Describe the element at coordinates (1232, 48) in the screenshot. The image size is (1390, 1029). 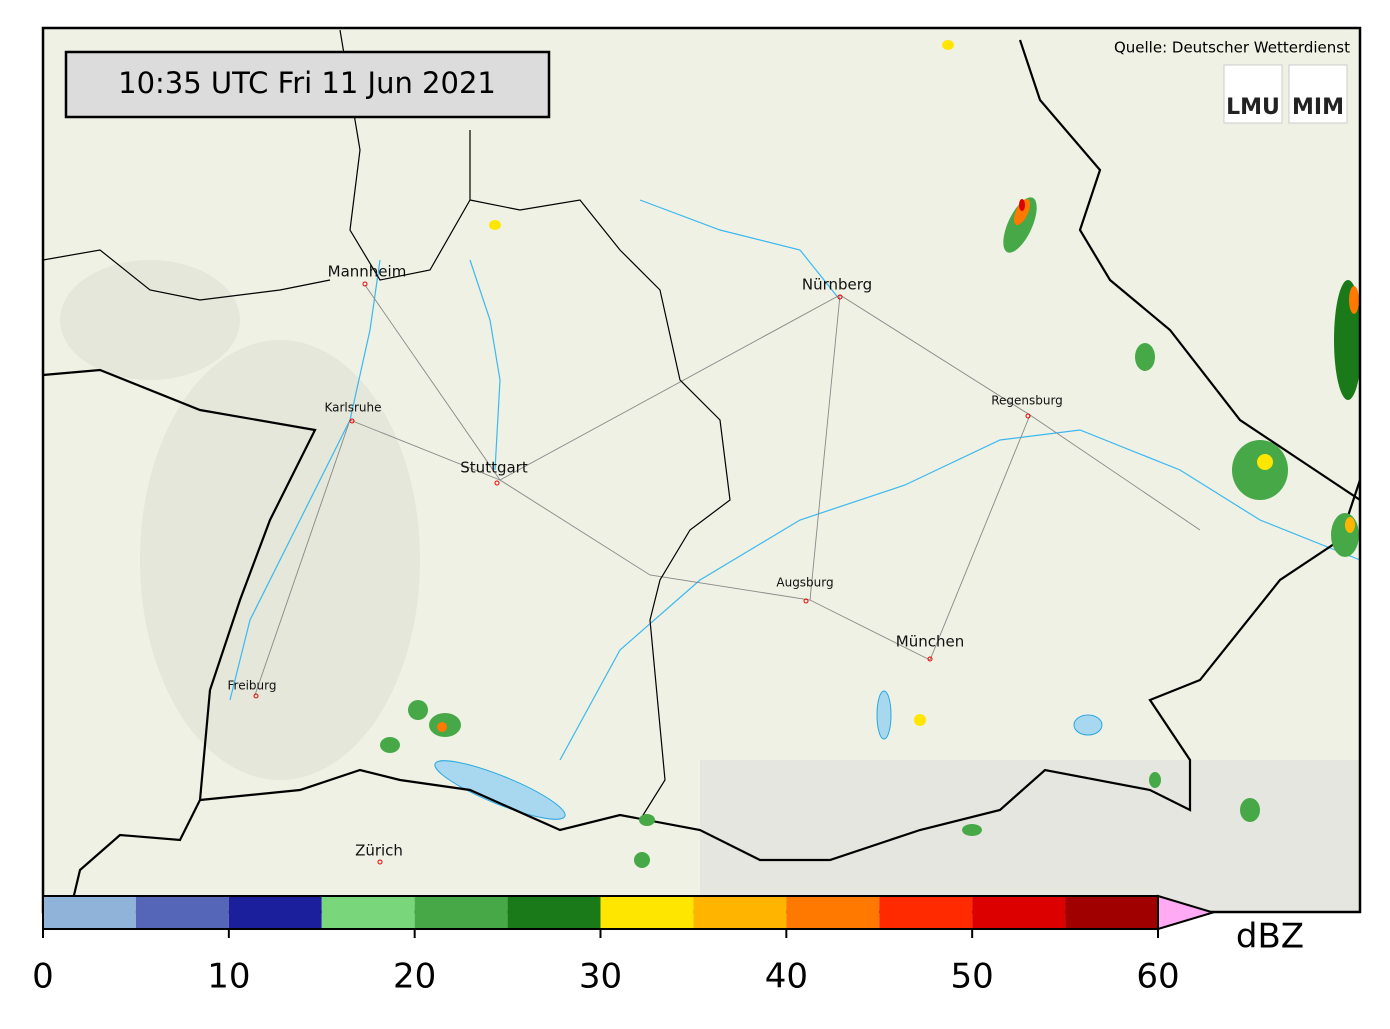
I see `source: Quelle: Deutscher Wetterdienst` at that location.